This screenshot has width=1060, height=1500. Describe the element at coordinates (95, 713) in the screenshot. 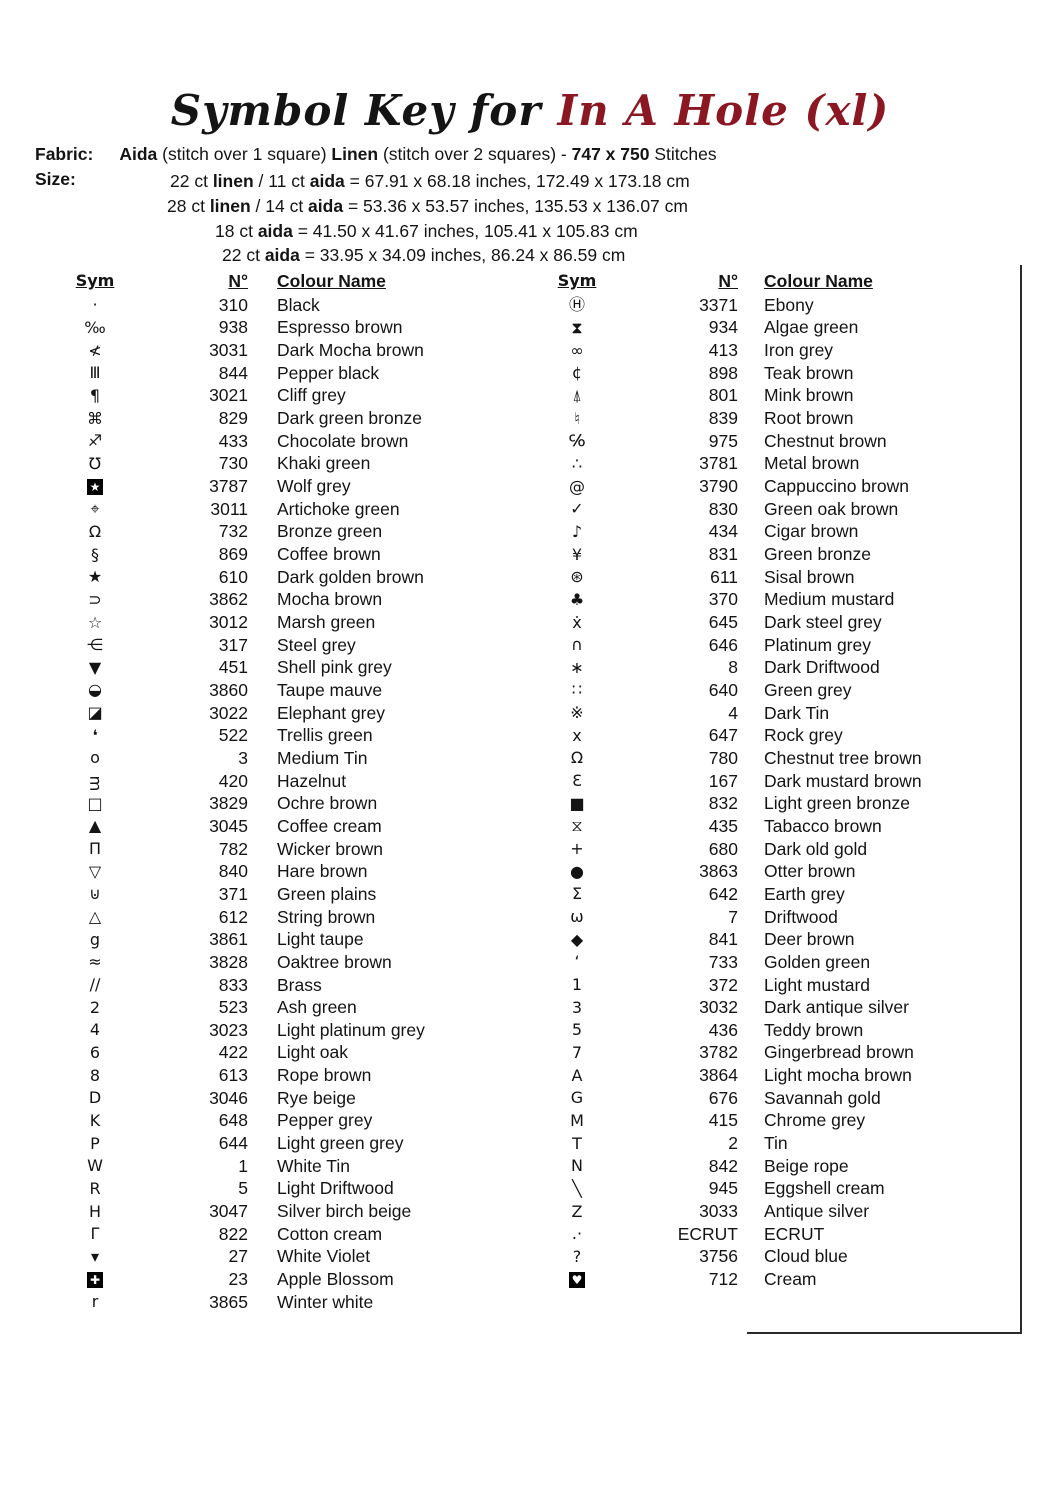

I see `stitch-symbol: ◪` at that location.